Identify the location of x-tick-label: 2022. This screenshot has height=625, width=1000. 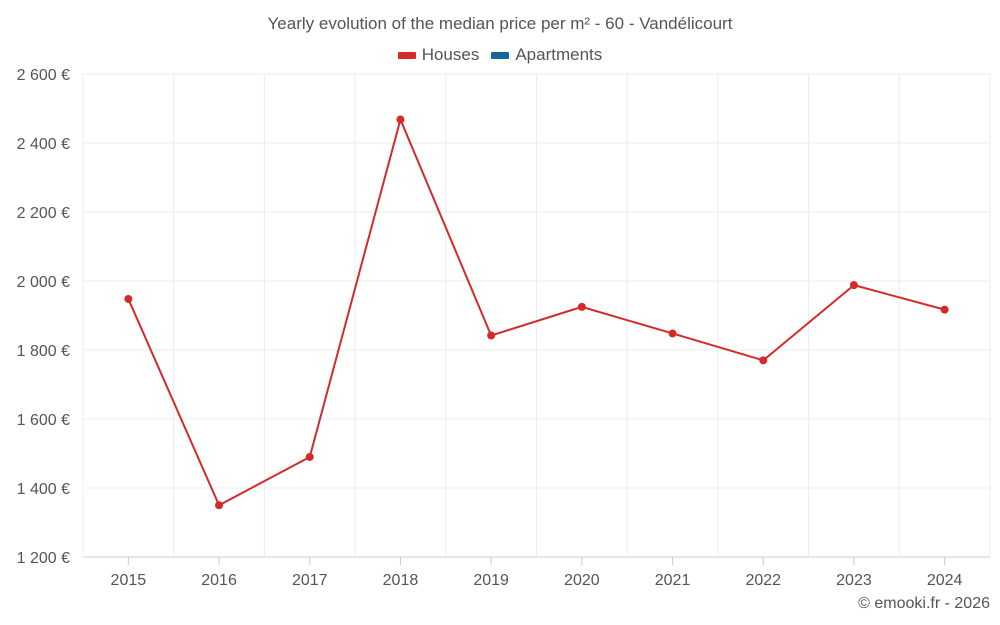
(763, 580).